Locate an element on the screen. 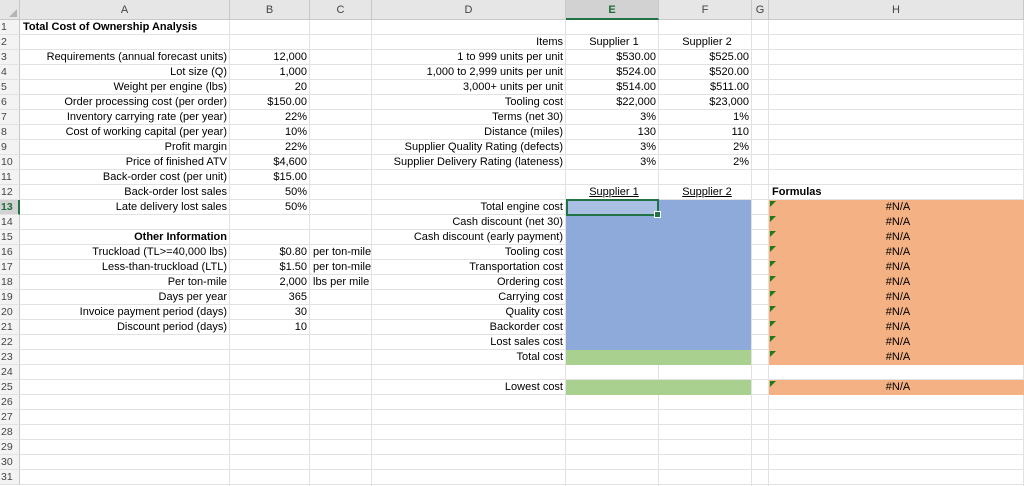 The height and width of the screenshot is (486, 1024). active-cell-selection is located at coordinates (613, 208).